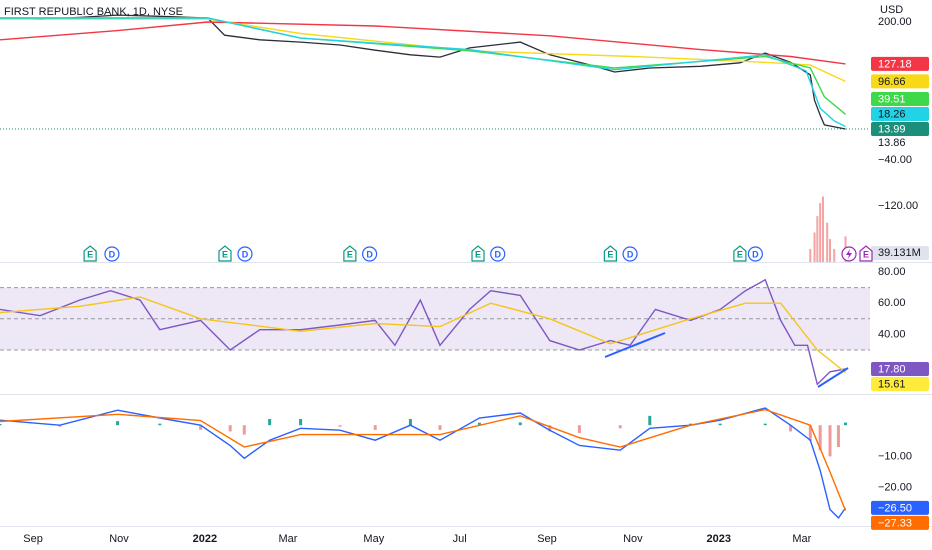 The width and height of the screenshot is (932, 550). I want to click on volume-badge, so click(900, 253).